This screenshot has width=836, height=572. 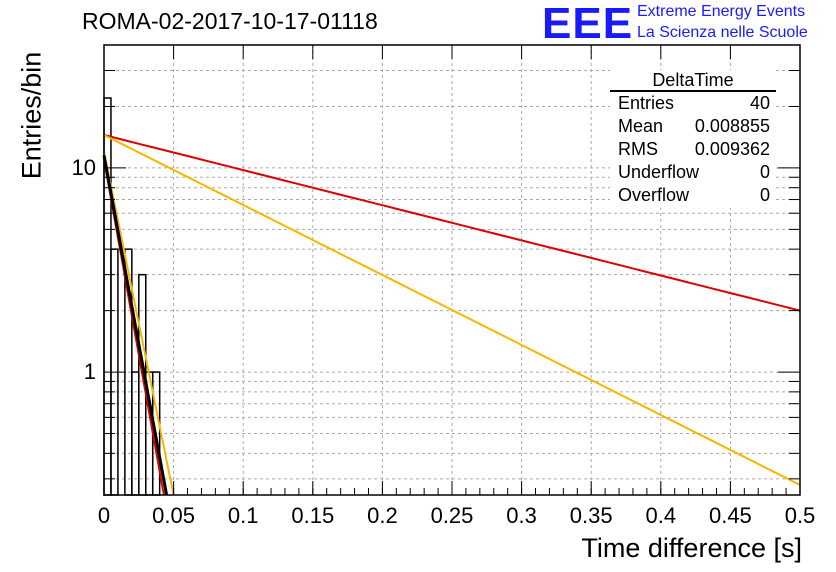 What do you see at coordinates (691, 548) in the screenshot?
I see `x-axis-label: Time difference [s]` at bounding box center [691, 548].